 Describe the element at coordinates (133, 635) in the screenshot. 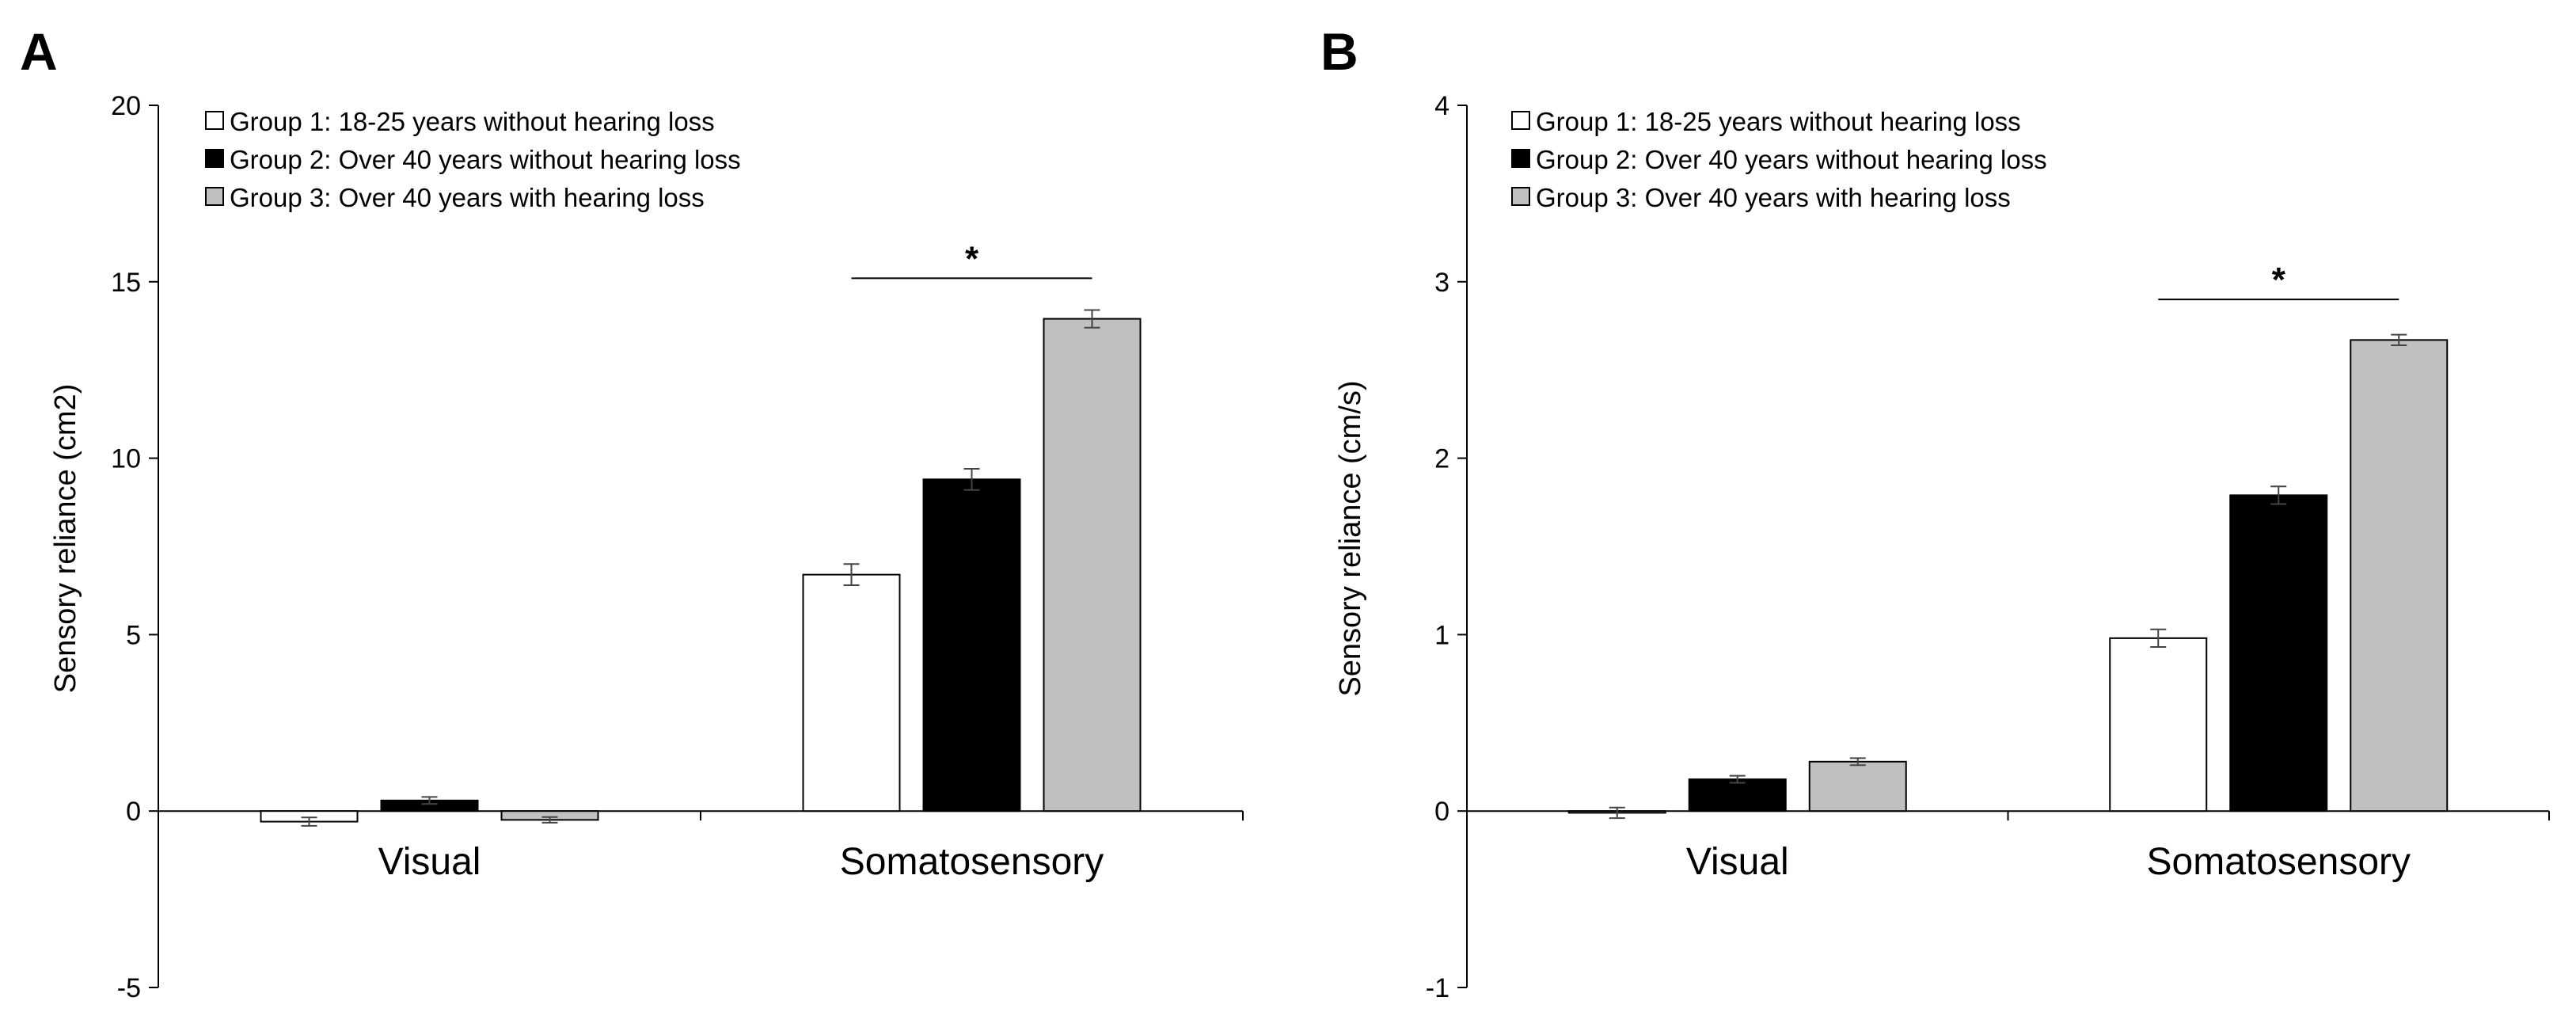

I see `y-tick-label: 5` at that location.